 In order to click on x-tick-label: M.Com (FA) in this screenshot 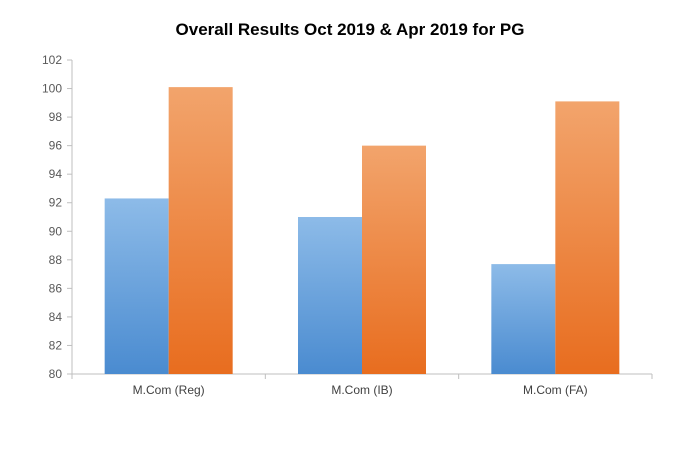, I will do `click(555, 390)`.